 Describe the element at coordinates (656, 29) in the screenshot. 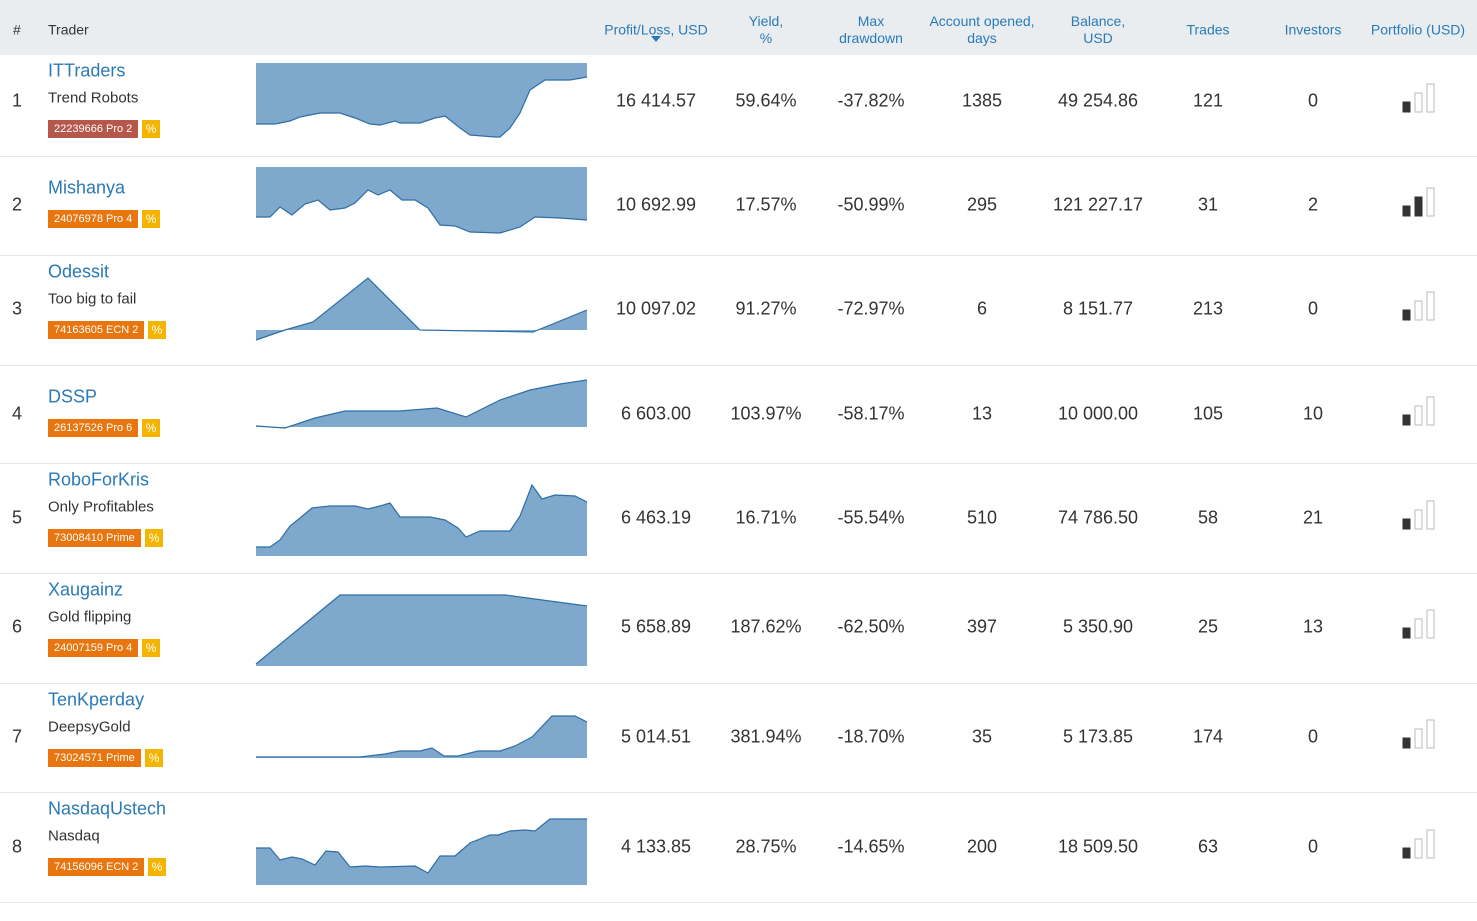

I see `column-header: Profit/Loss, USD` at that location.